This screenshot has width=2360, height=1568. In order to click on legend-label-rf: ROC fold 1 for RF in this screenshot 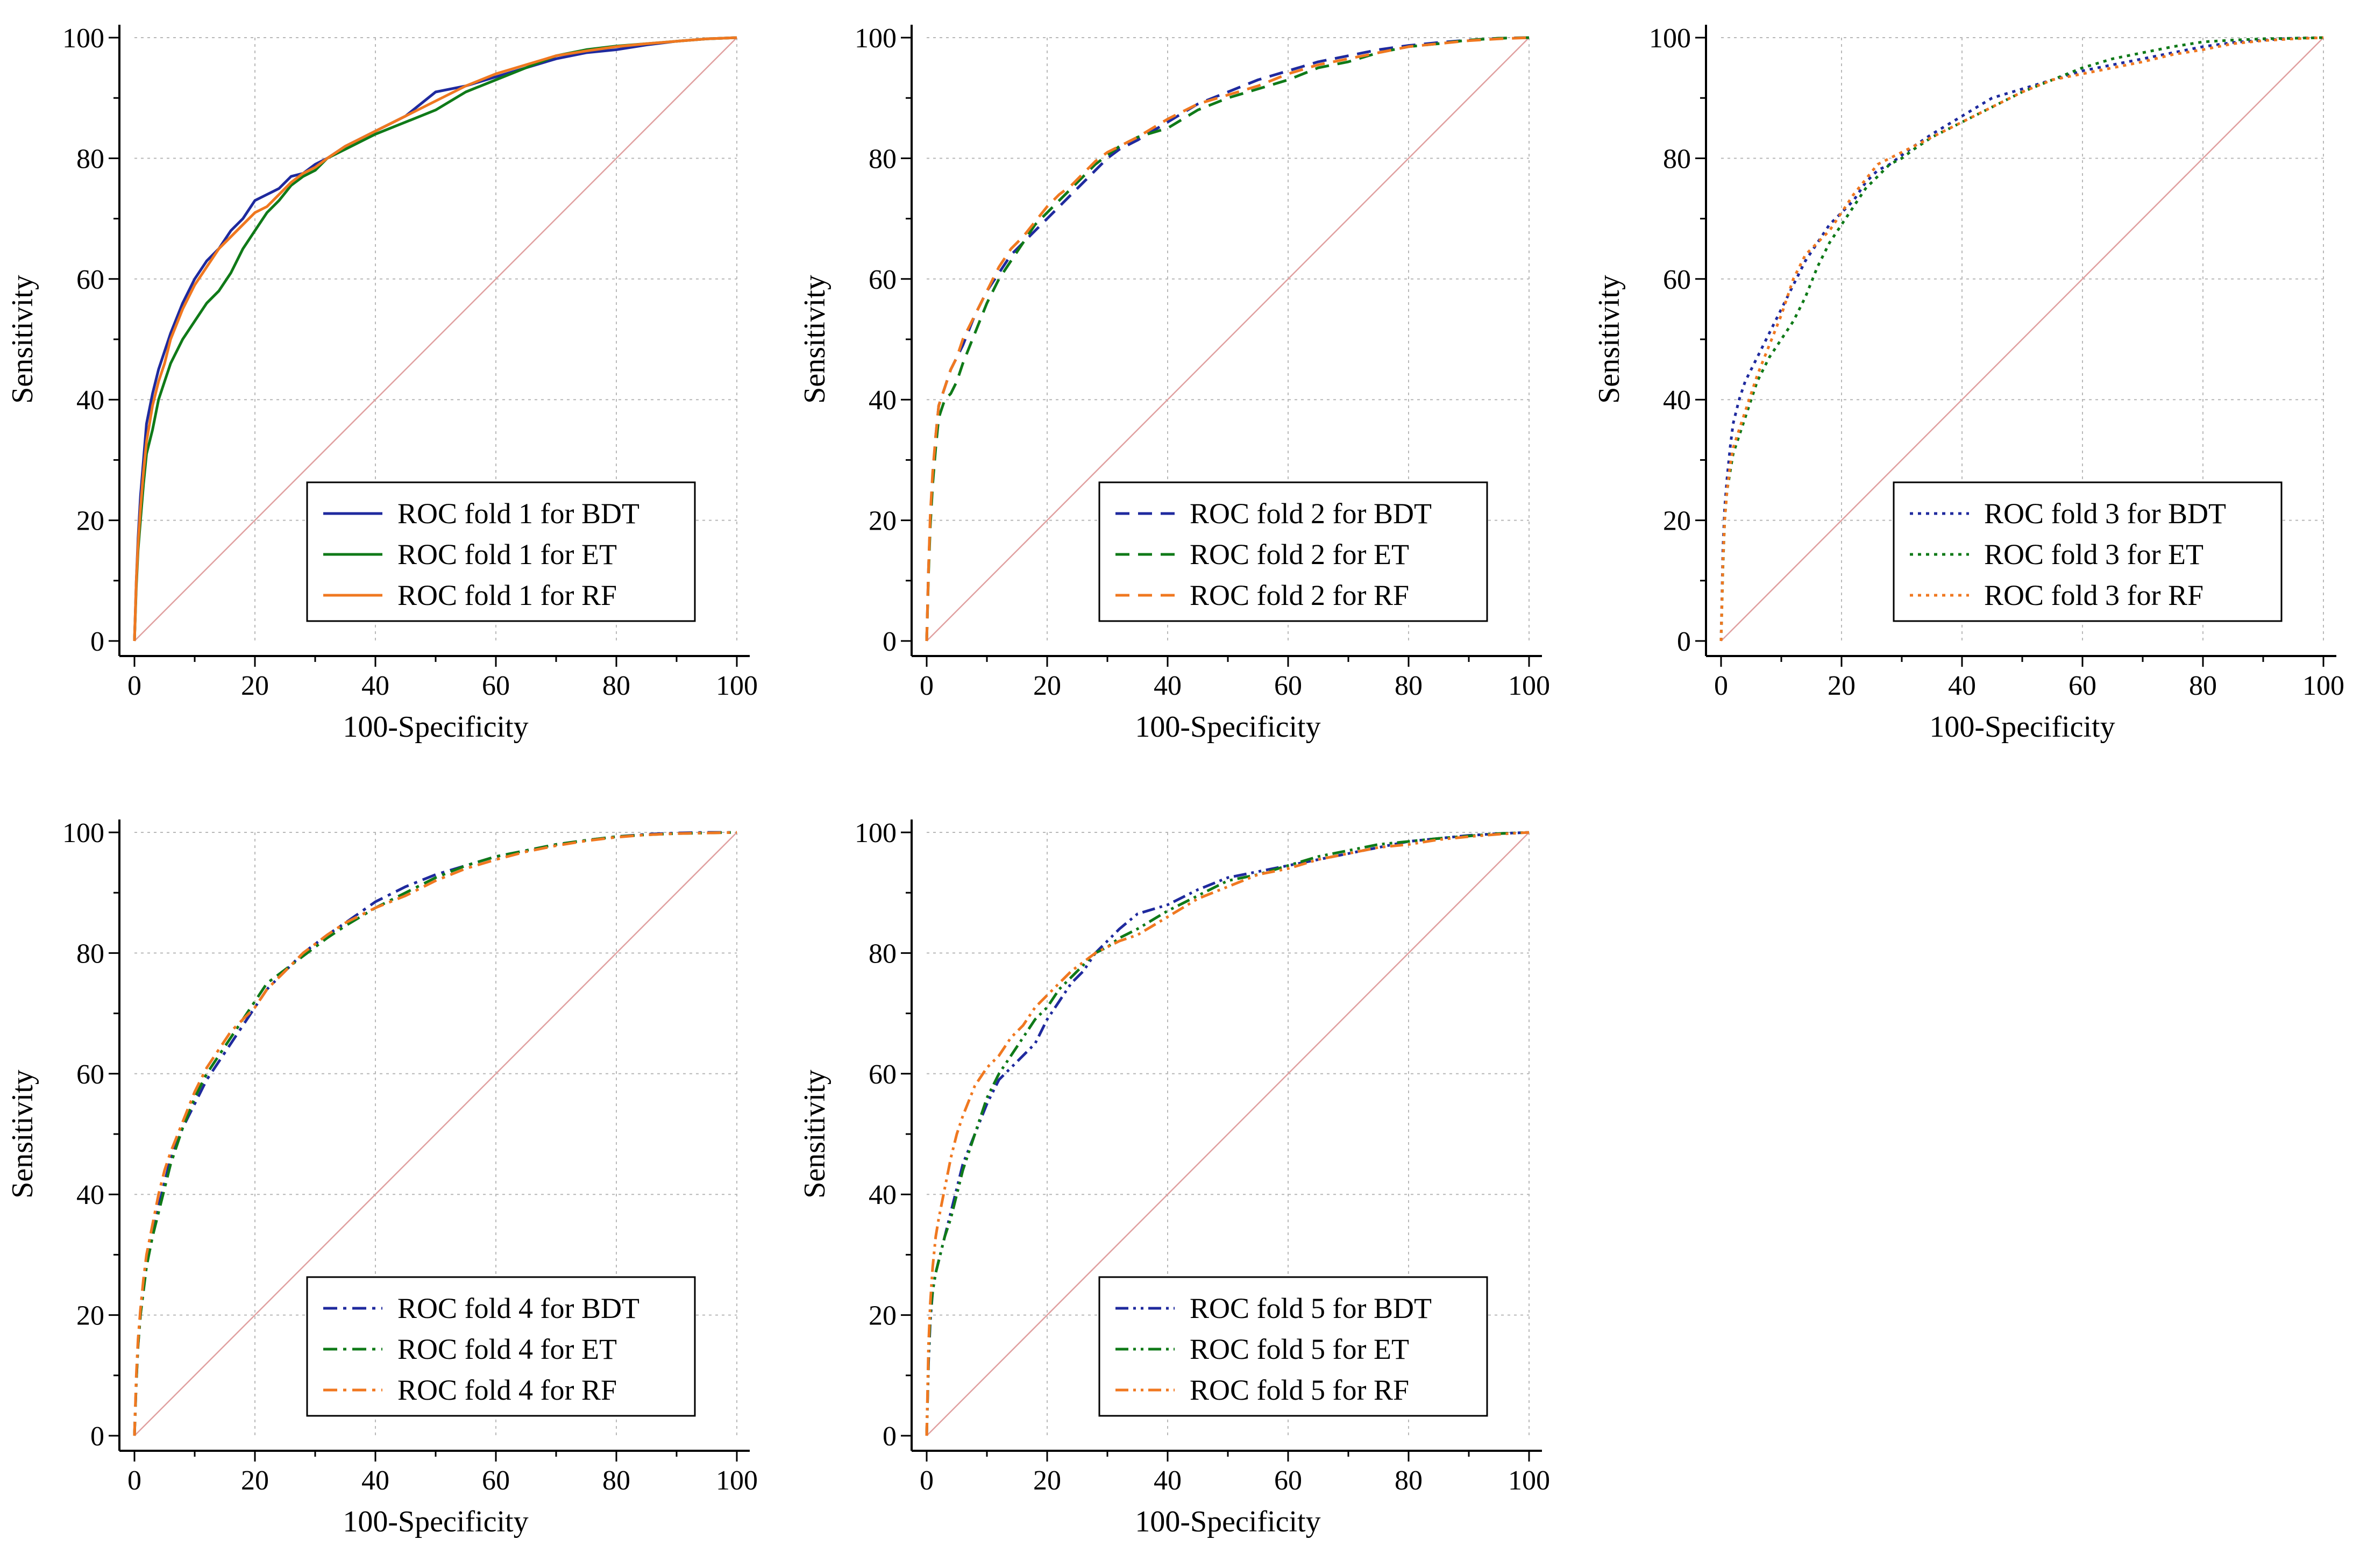, I will do `click(507, 595)`.